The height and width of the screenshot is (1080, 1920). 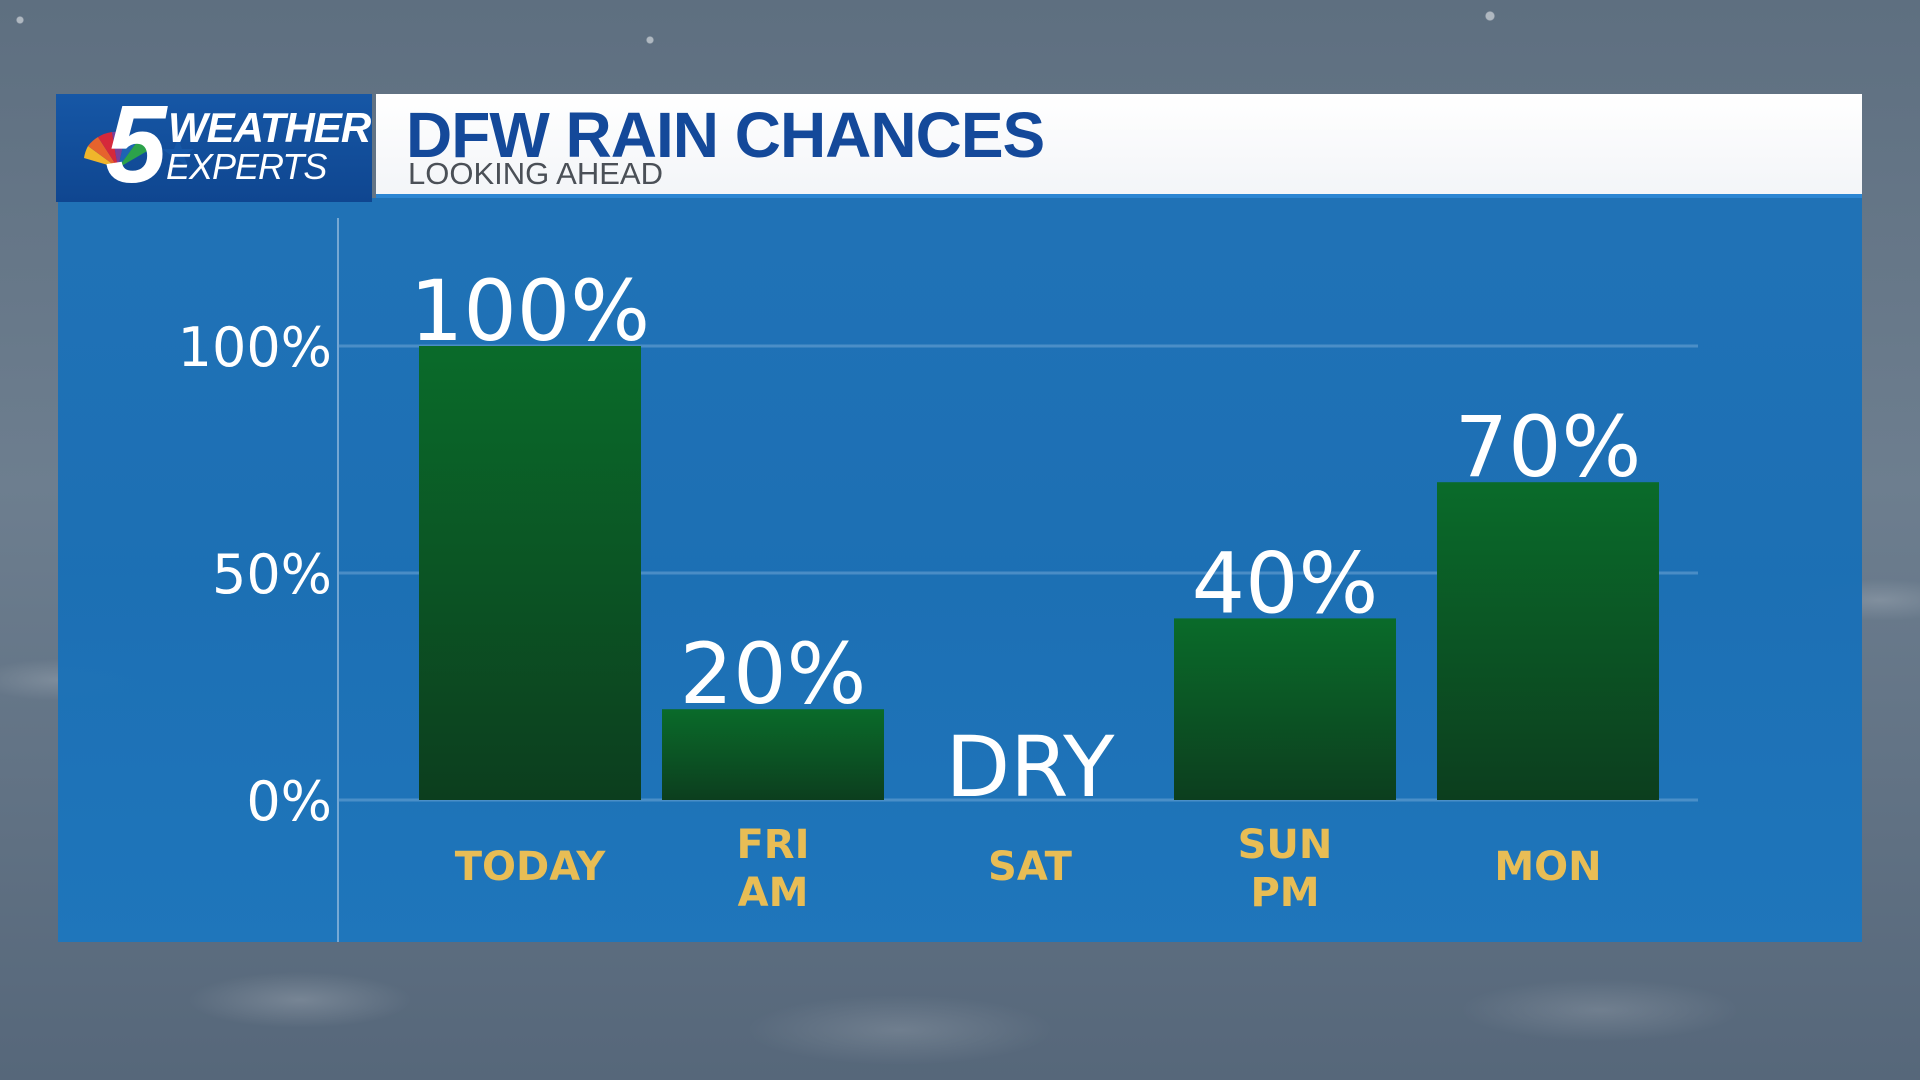 What do you see at coordinates (1285, 869) in the screenshot?
I see `category-label: SUN PM` at bounding box center [1285, 869].